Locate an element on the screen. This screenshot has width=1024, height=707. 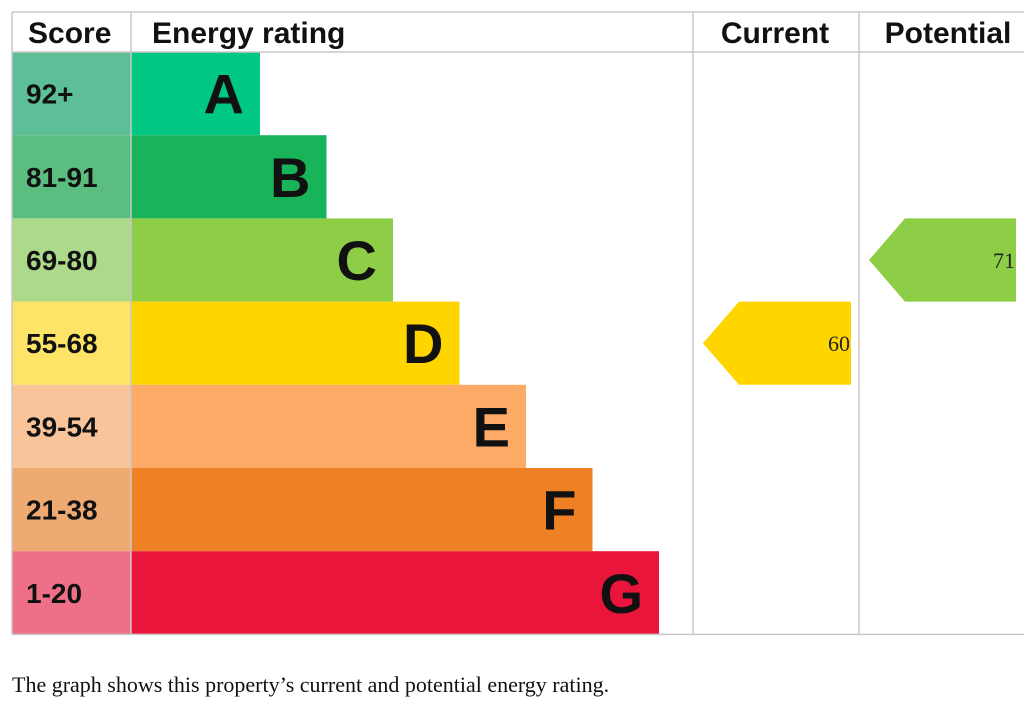
score-cell-g is located at coordinates (71, 593).